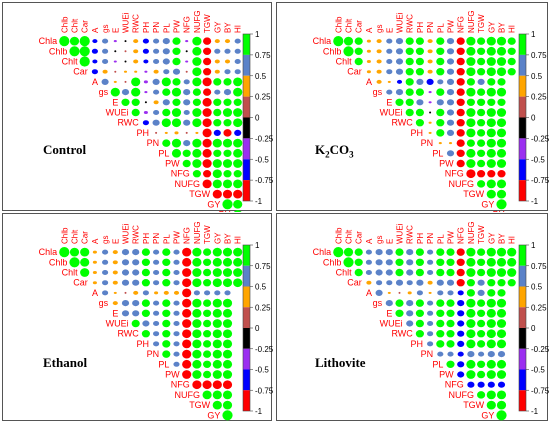  I want to click on col-label-pw: PW, so click(177, 26).